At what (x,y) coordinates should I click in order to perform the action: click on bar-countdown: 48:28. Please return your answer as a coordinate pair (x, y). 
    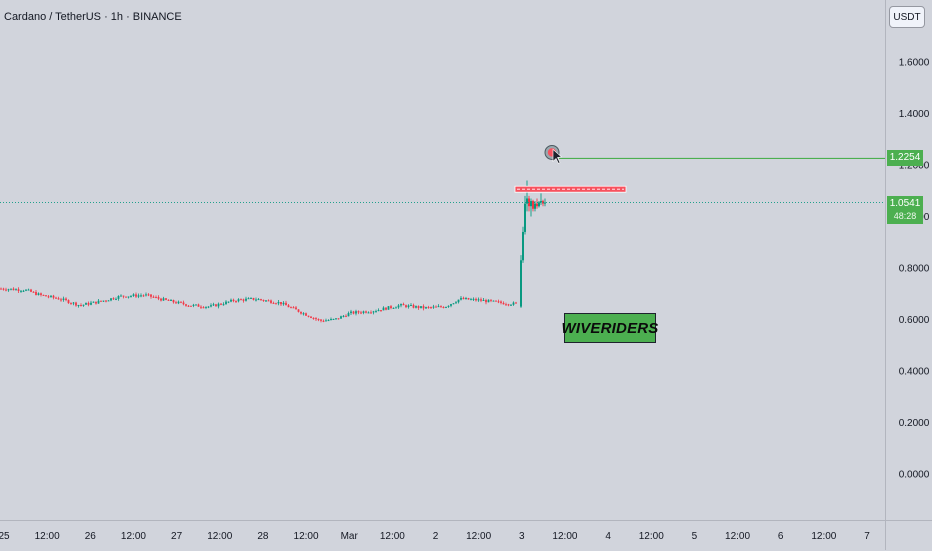
    Looking at the image, I should click on (905, 215).